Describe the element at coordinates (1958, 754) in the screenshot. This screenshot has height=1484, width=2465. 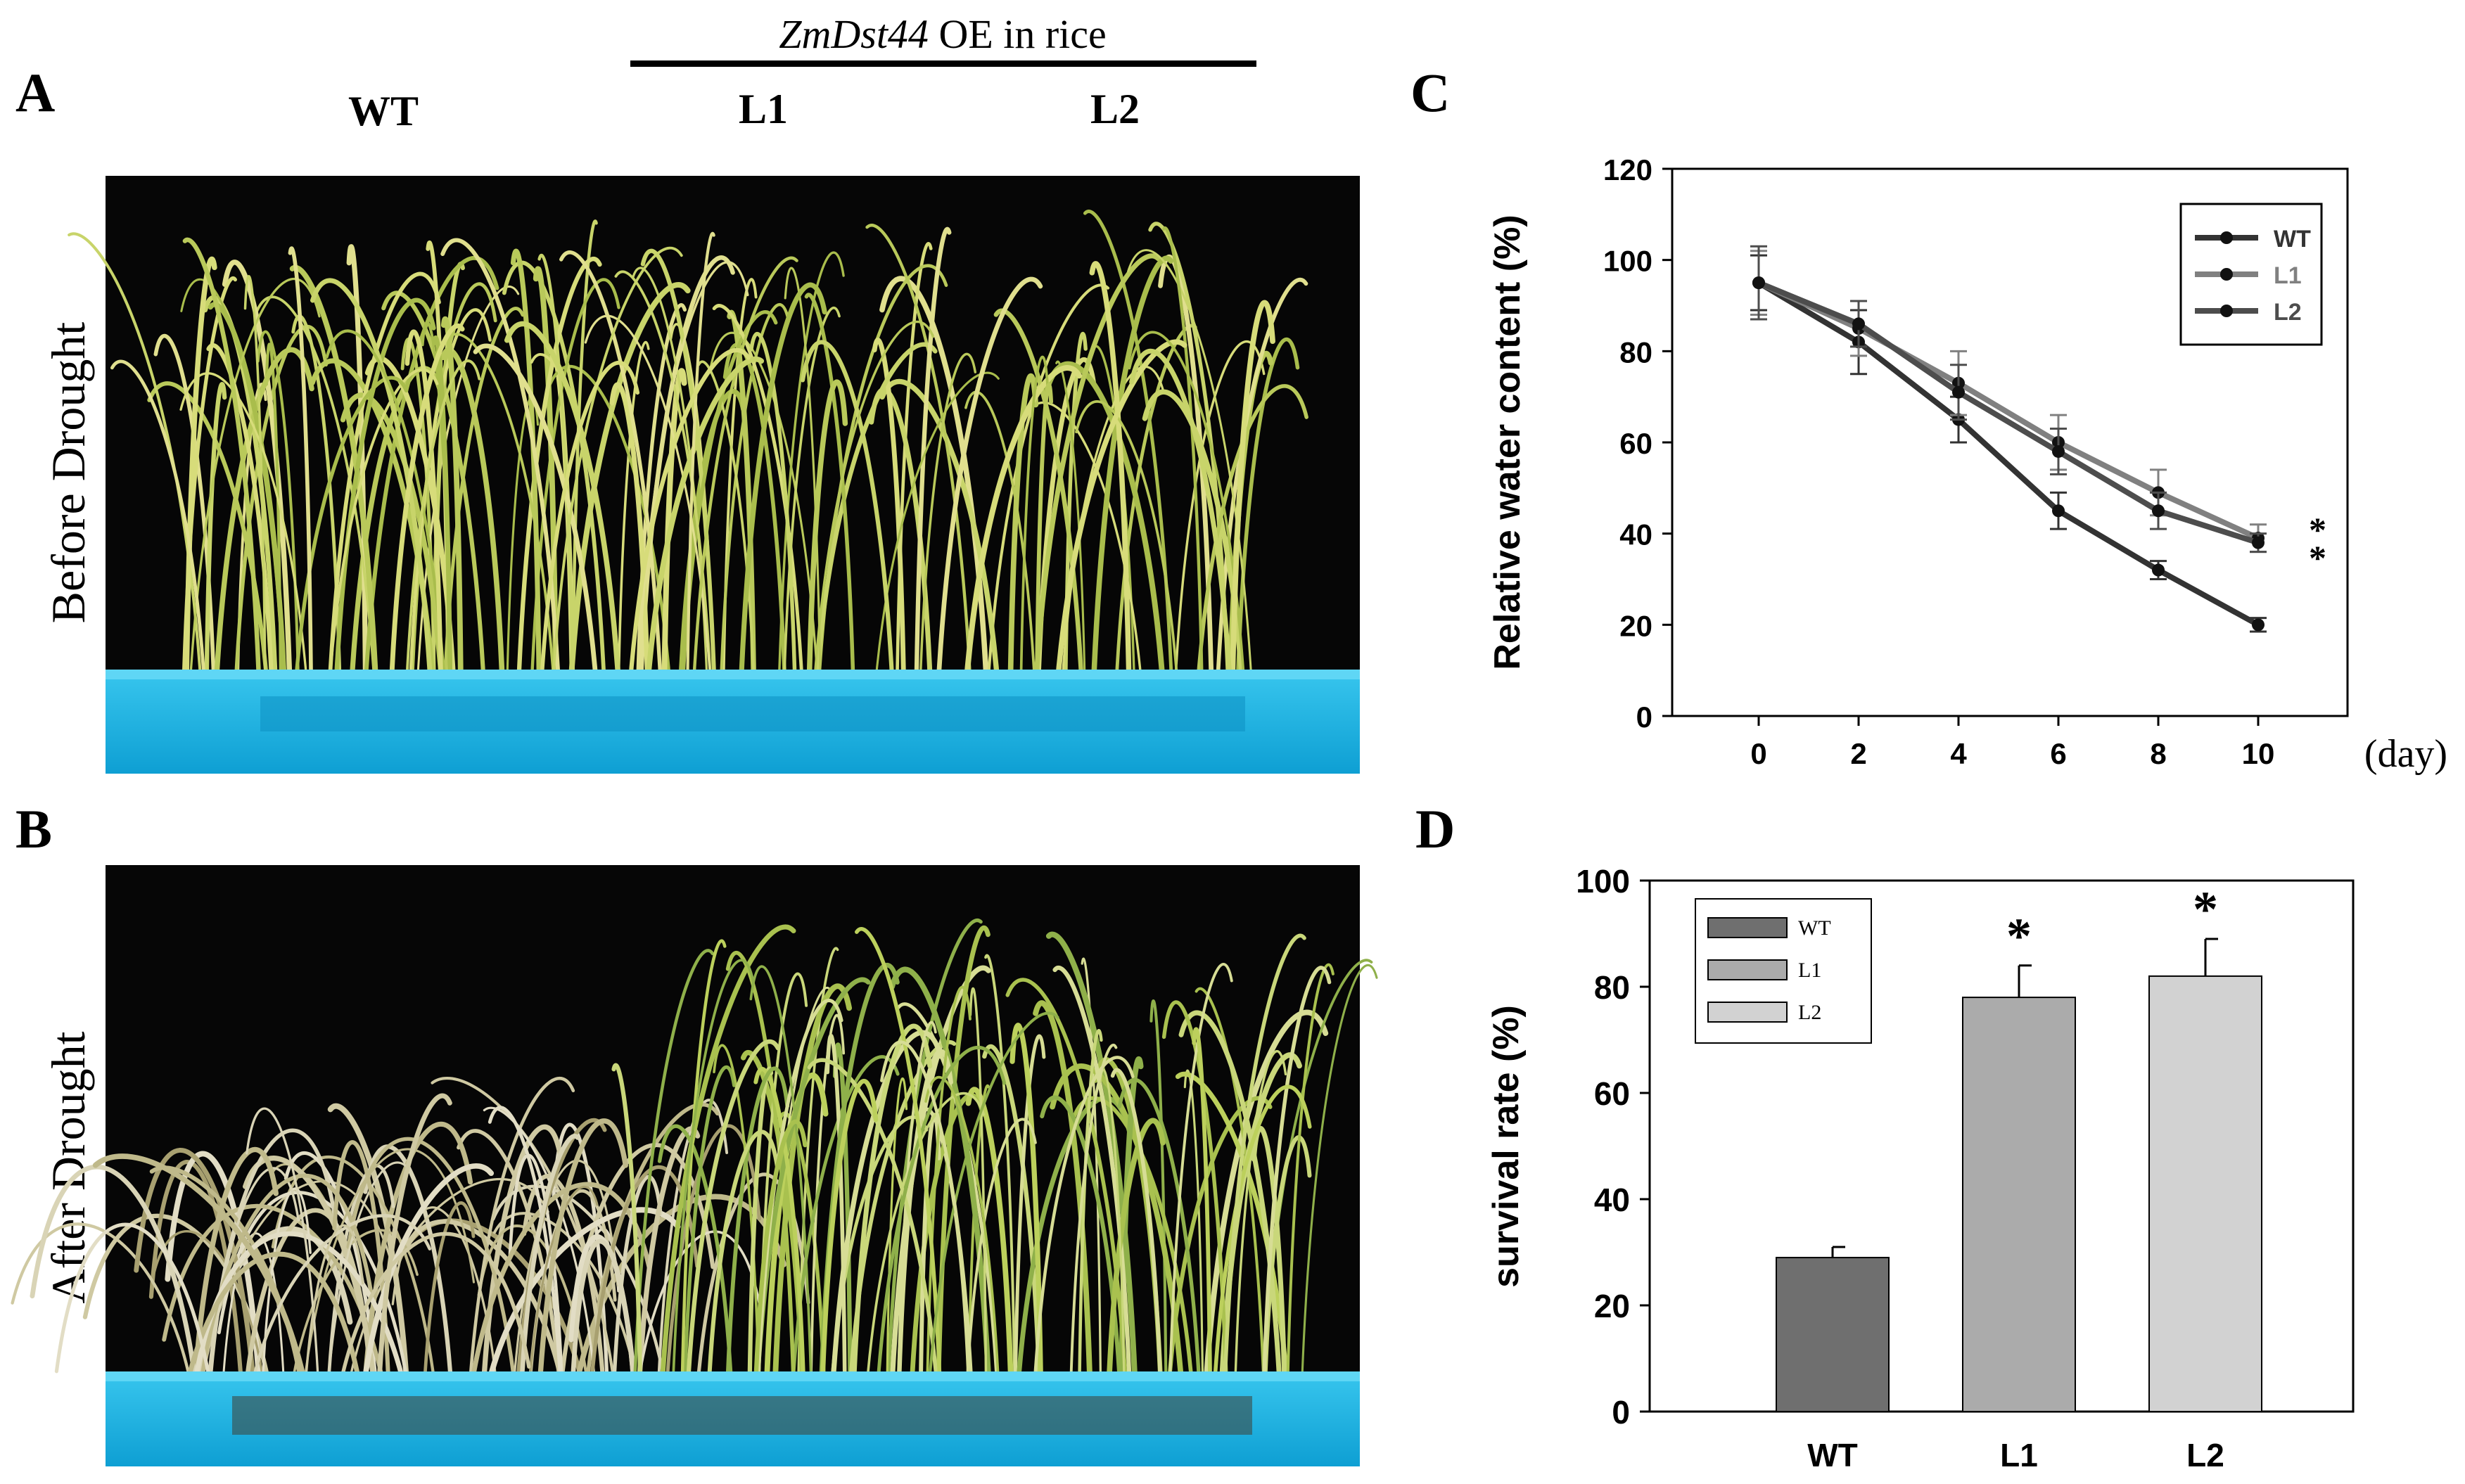
I see `chart-c-x-tick-label: 4` at that location.